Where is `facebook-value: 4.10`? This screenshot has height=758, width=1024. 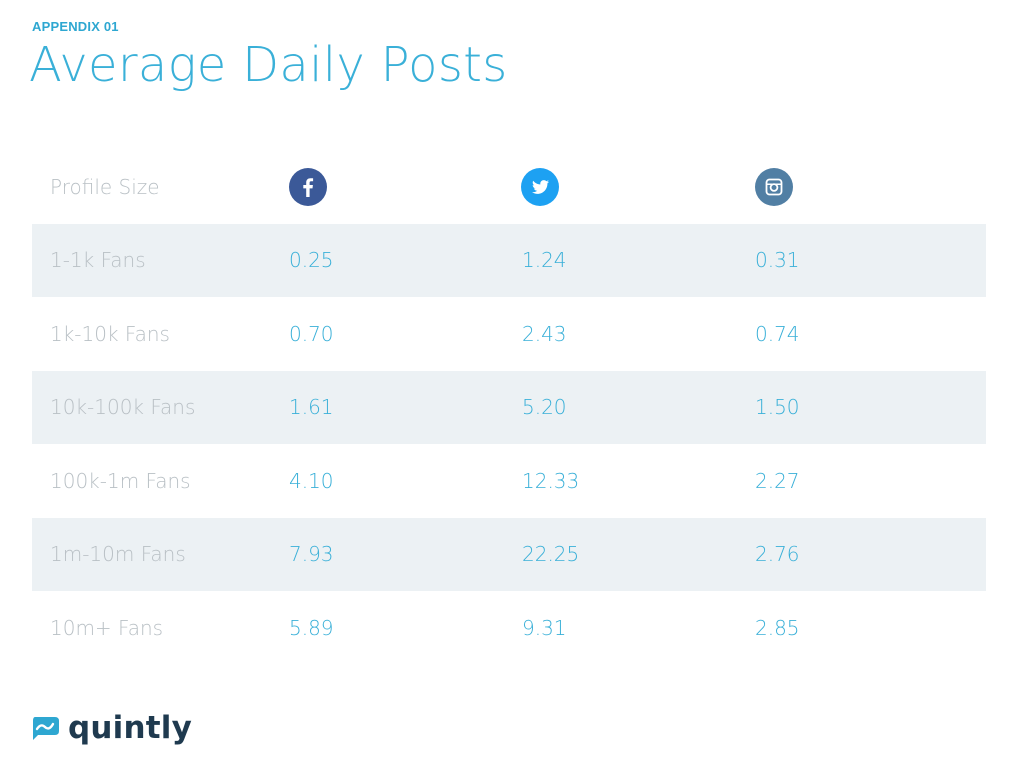
facebook-value: 4.10 is located at coordinates (311, 480).